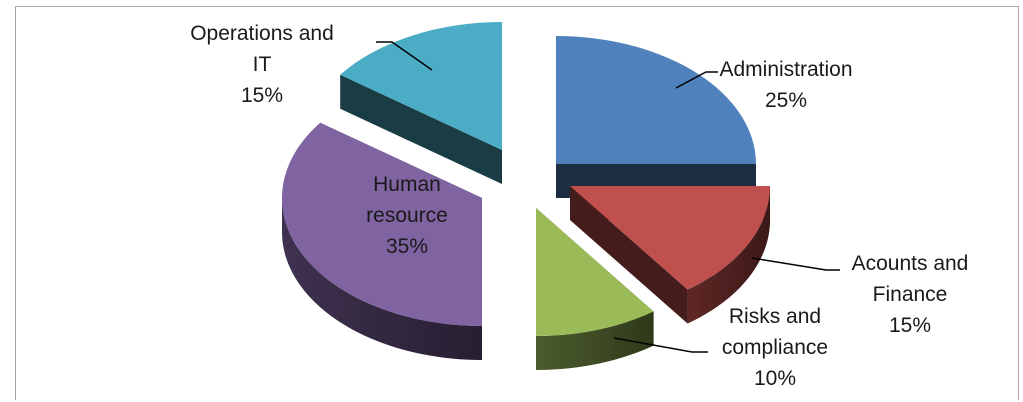  Describe the element at coordinates (910, 294) in the screenshot. I see `slice-label: Acounts and Finance 15%` at that location.